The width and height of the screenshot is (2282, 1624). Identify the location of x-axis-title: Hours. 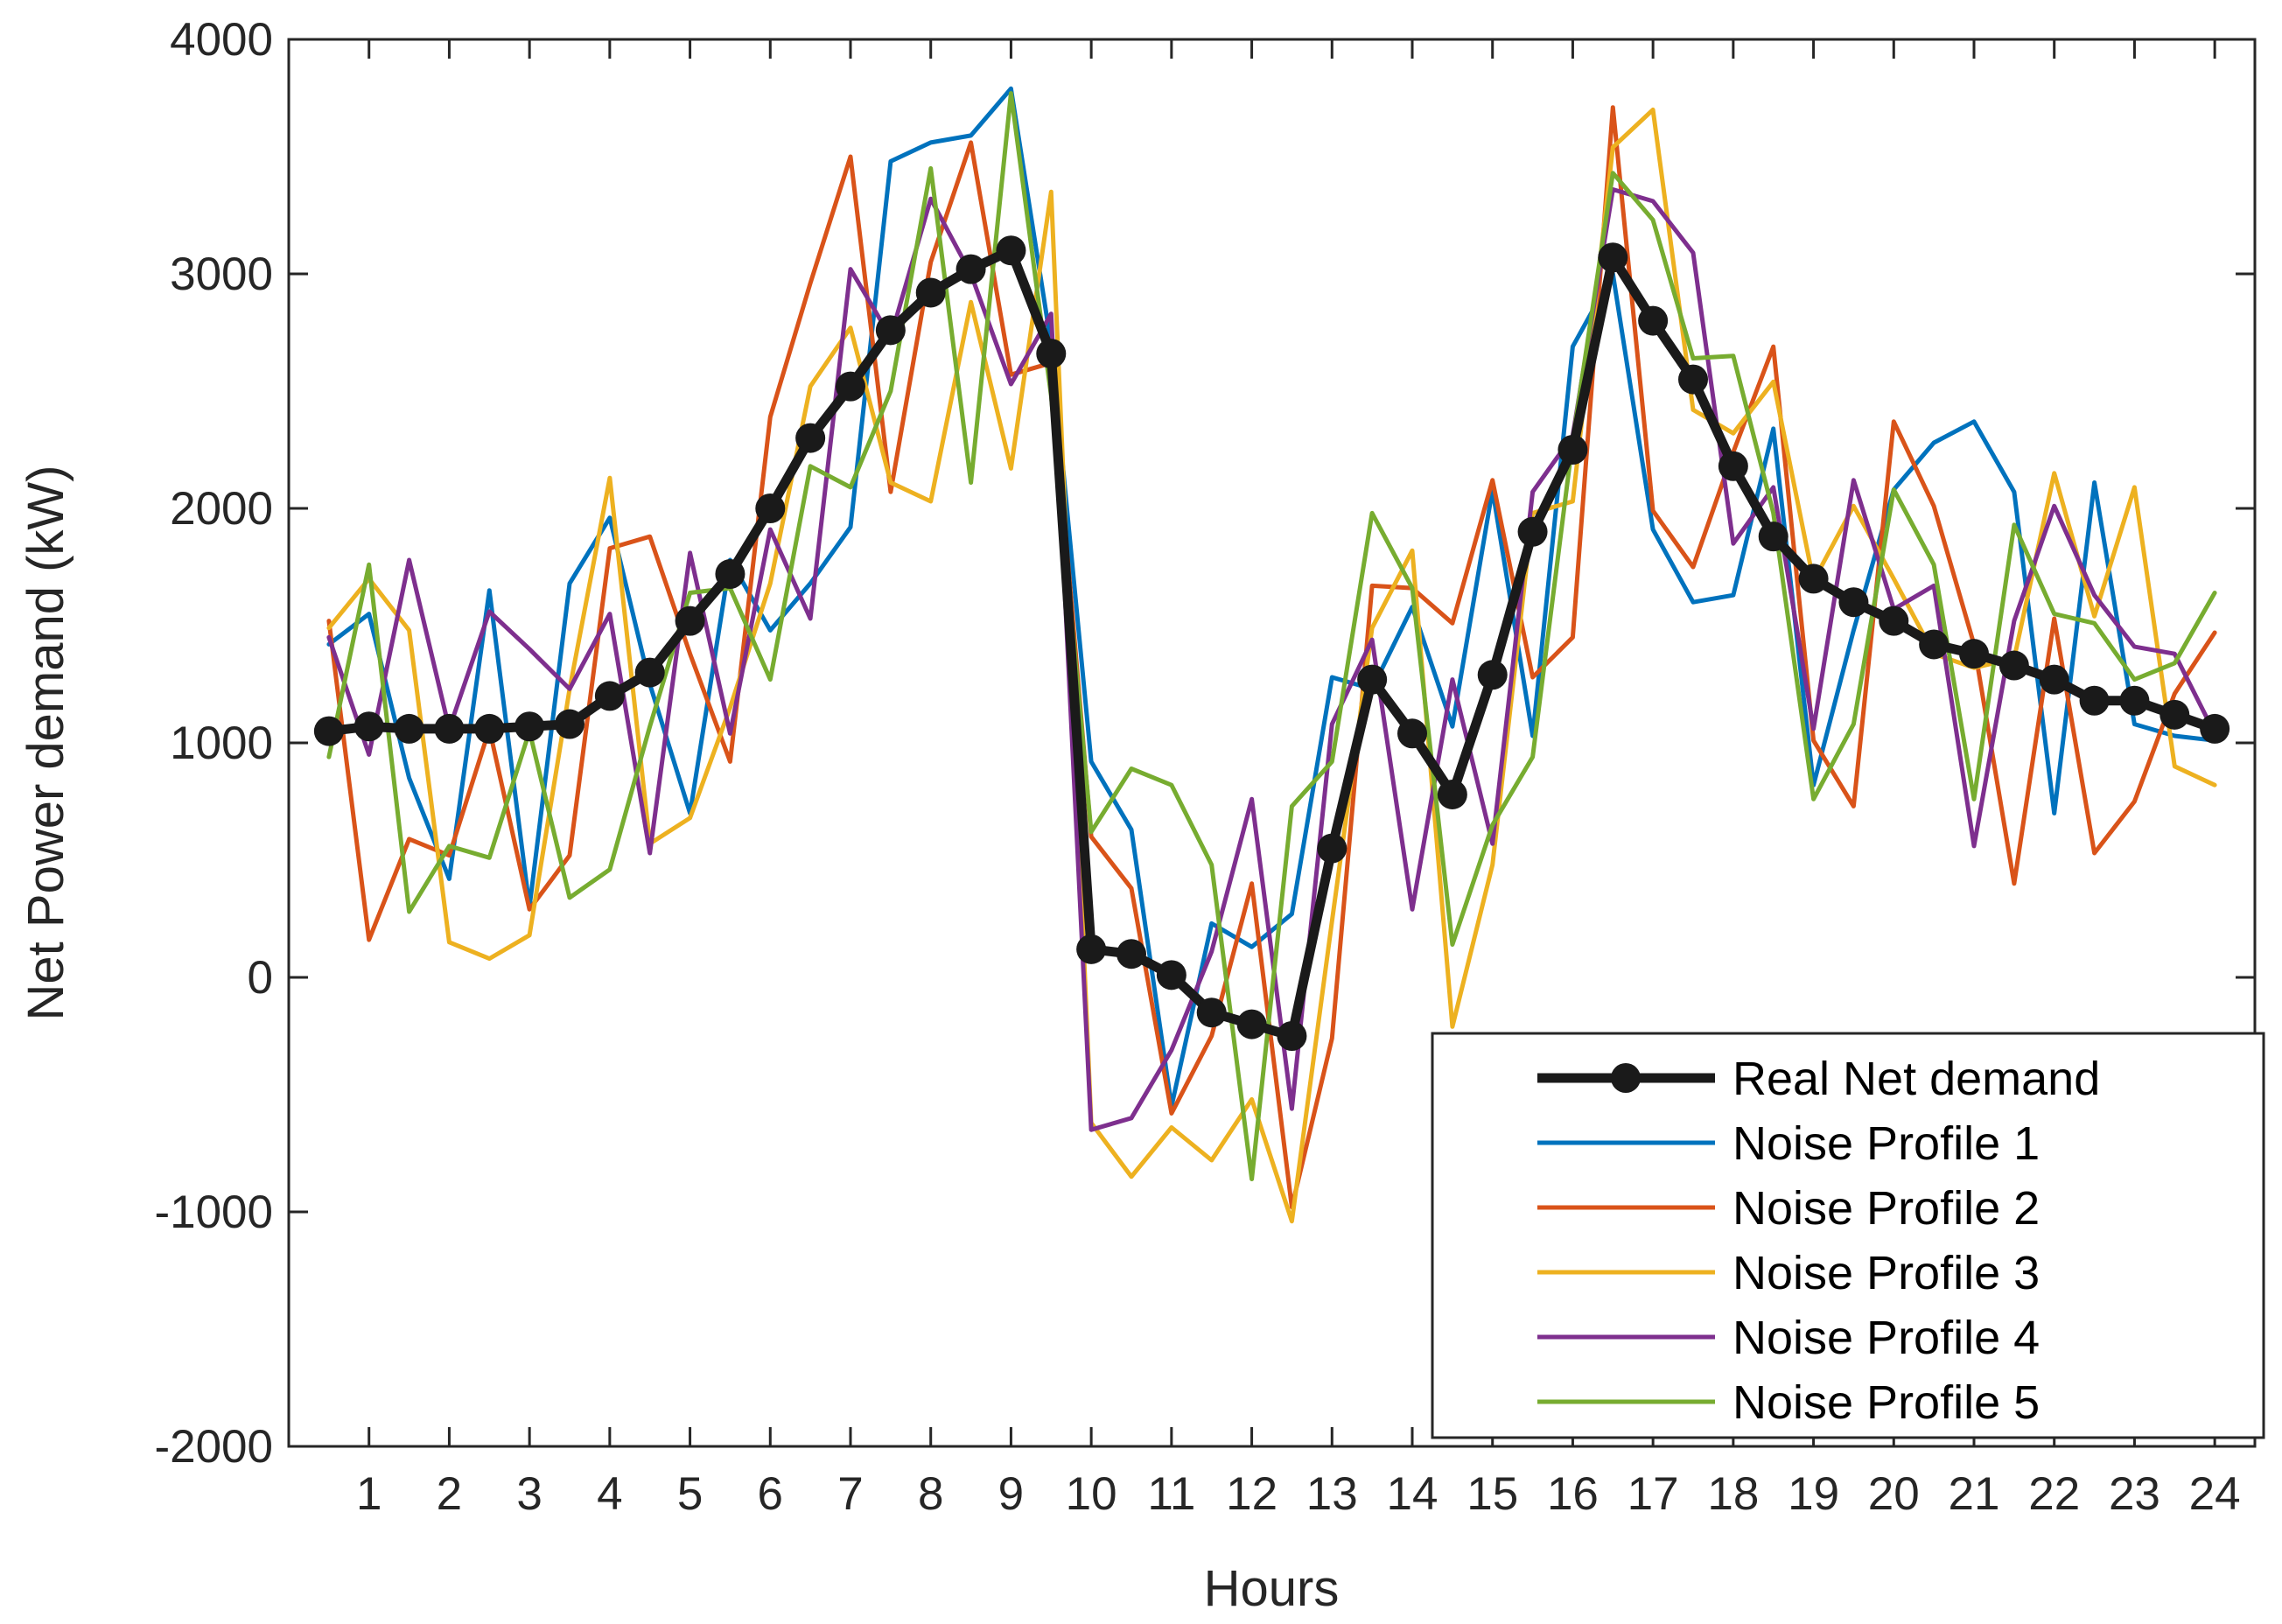
(1272, 1588).